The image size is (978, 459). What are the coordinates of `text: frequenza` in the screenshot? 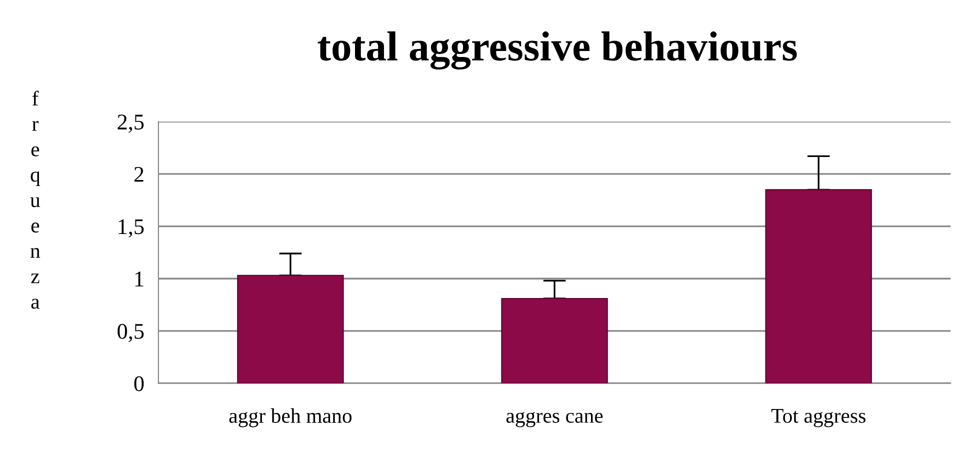 It's located at (35, 199).